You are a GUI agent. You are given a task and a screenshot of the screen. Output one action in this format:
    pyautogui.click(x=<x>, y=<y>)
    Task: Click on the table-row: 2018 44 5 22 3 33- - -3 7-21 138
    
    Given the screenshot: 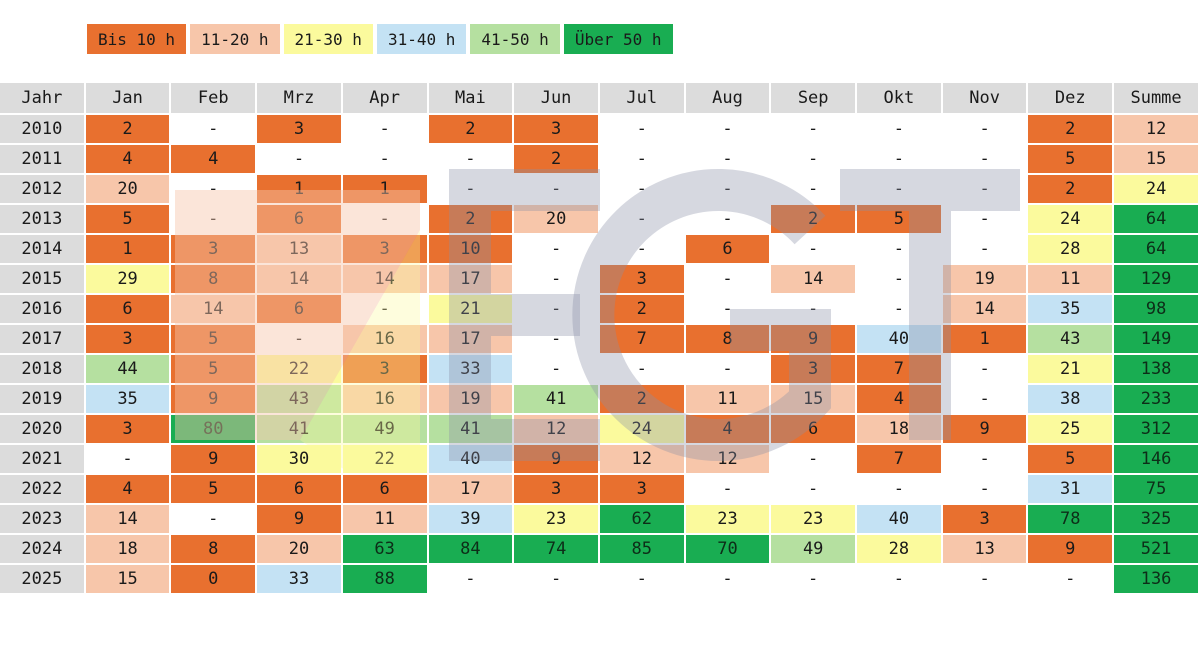 What is the action you would take?
    pyautogui.click(x=599, y=369)
    